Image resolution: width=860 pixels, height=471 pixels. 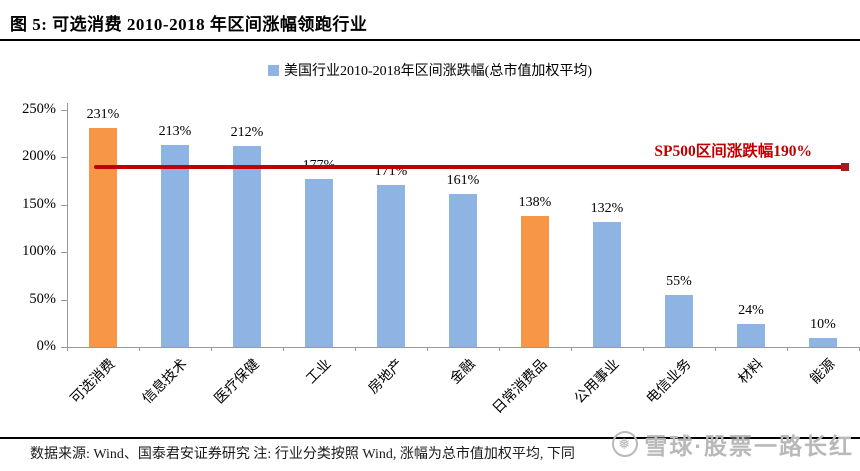 I want to click on y-axis-line, so click(x=67, y=225).